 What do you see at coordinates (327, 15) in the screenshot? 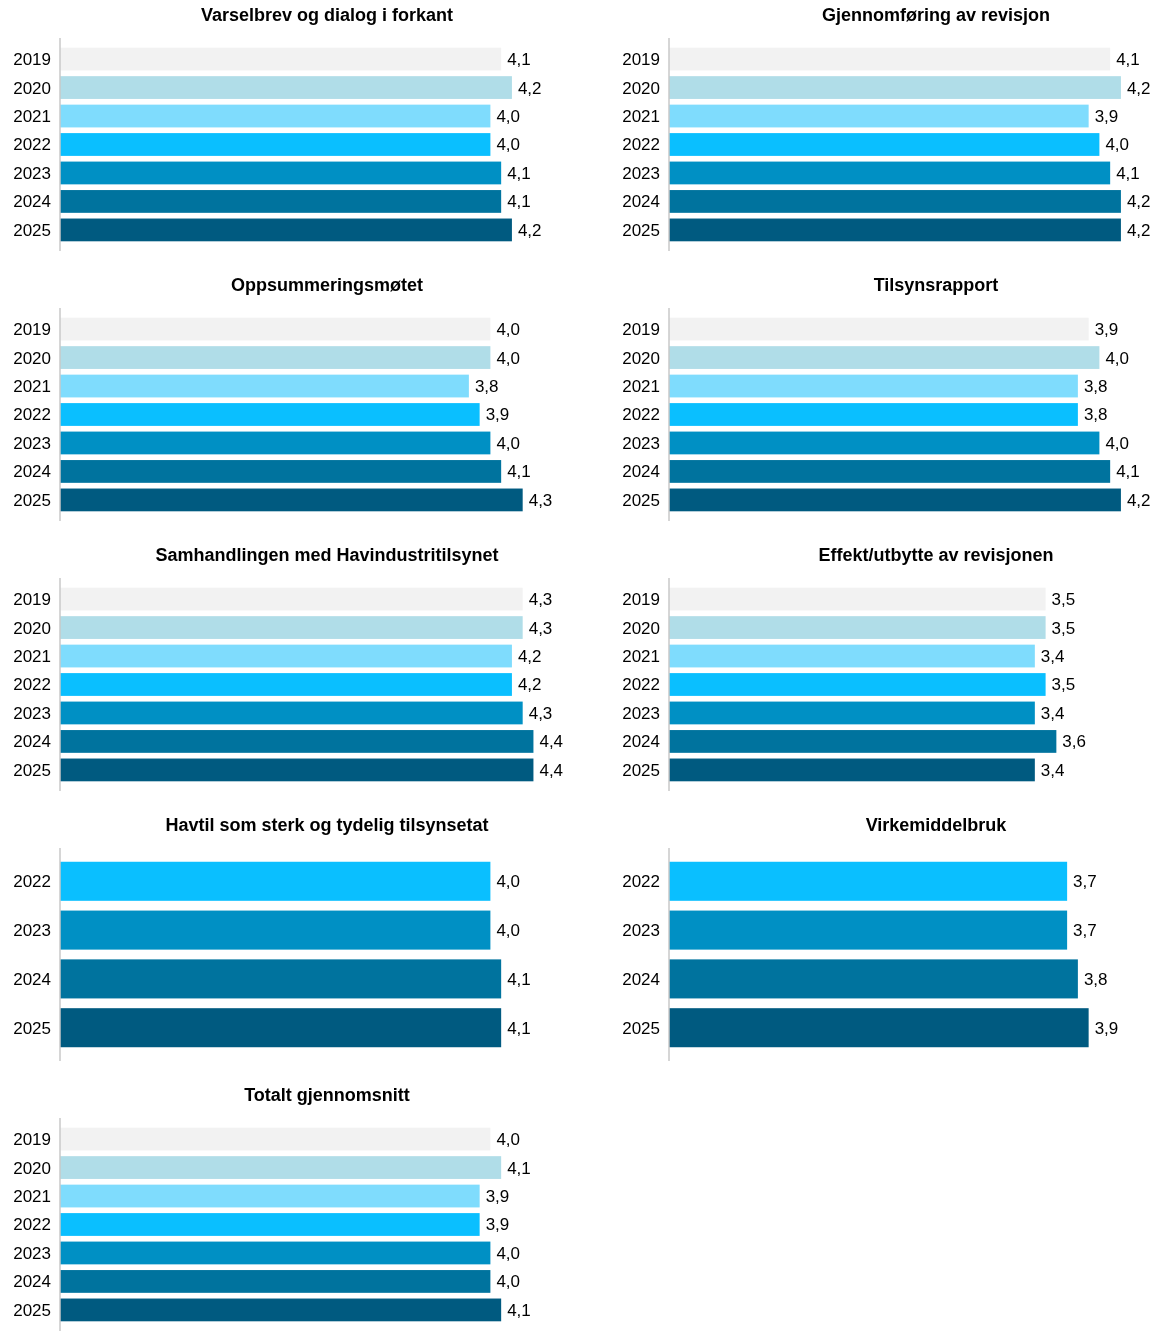
I see `chart-title: Varselbrev og dialog i forkant` at bounding box center [327, 15].